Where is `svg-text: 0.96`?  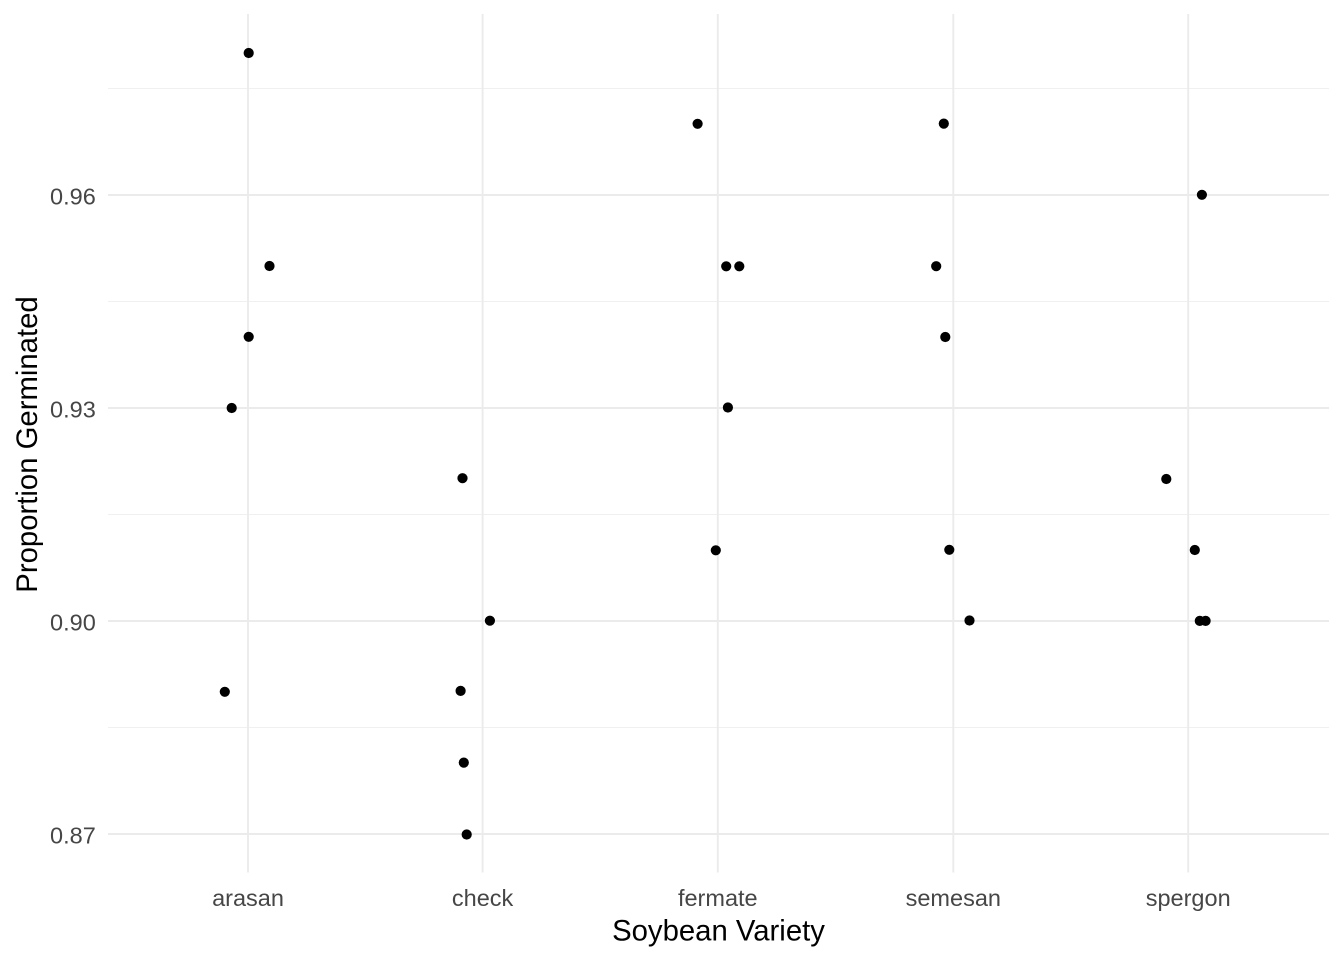 svg-text: 0.96 is located at coordinates (73, 197).